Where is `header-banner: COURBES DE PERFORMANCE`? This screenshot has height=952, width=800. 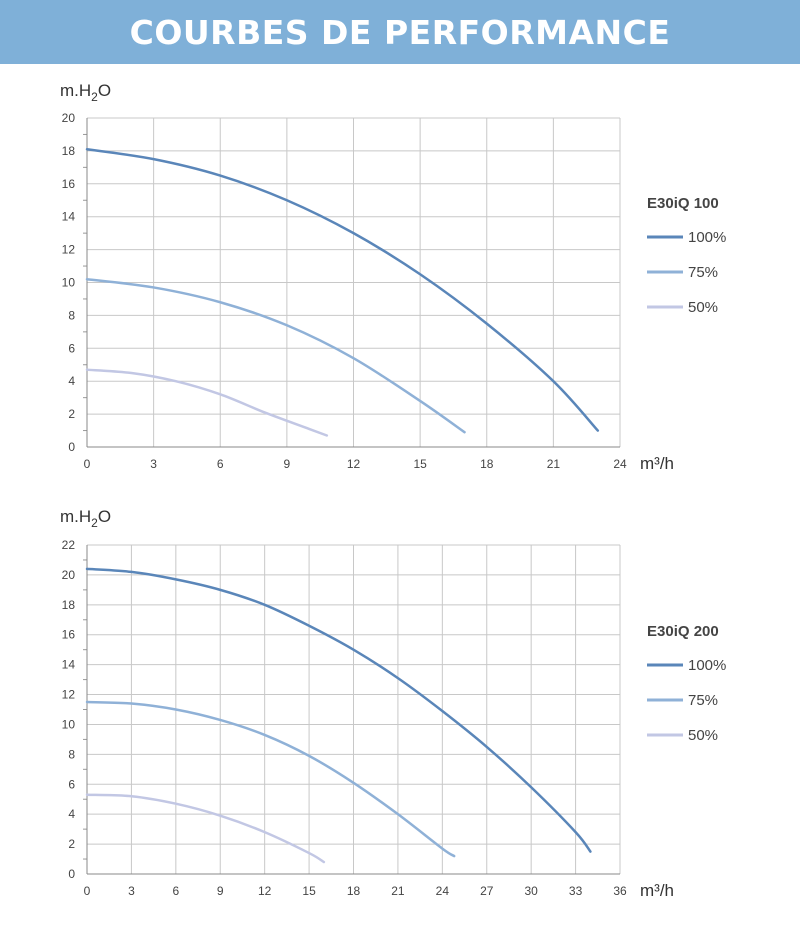
header-banner: COURBES DE PERFORMANCE is located at coordinates (400, 32).